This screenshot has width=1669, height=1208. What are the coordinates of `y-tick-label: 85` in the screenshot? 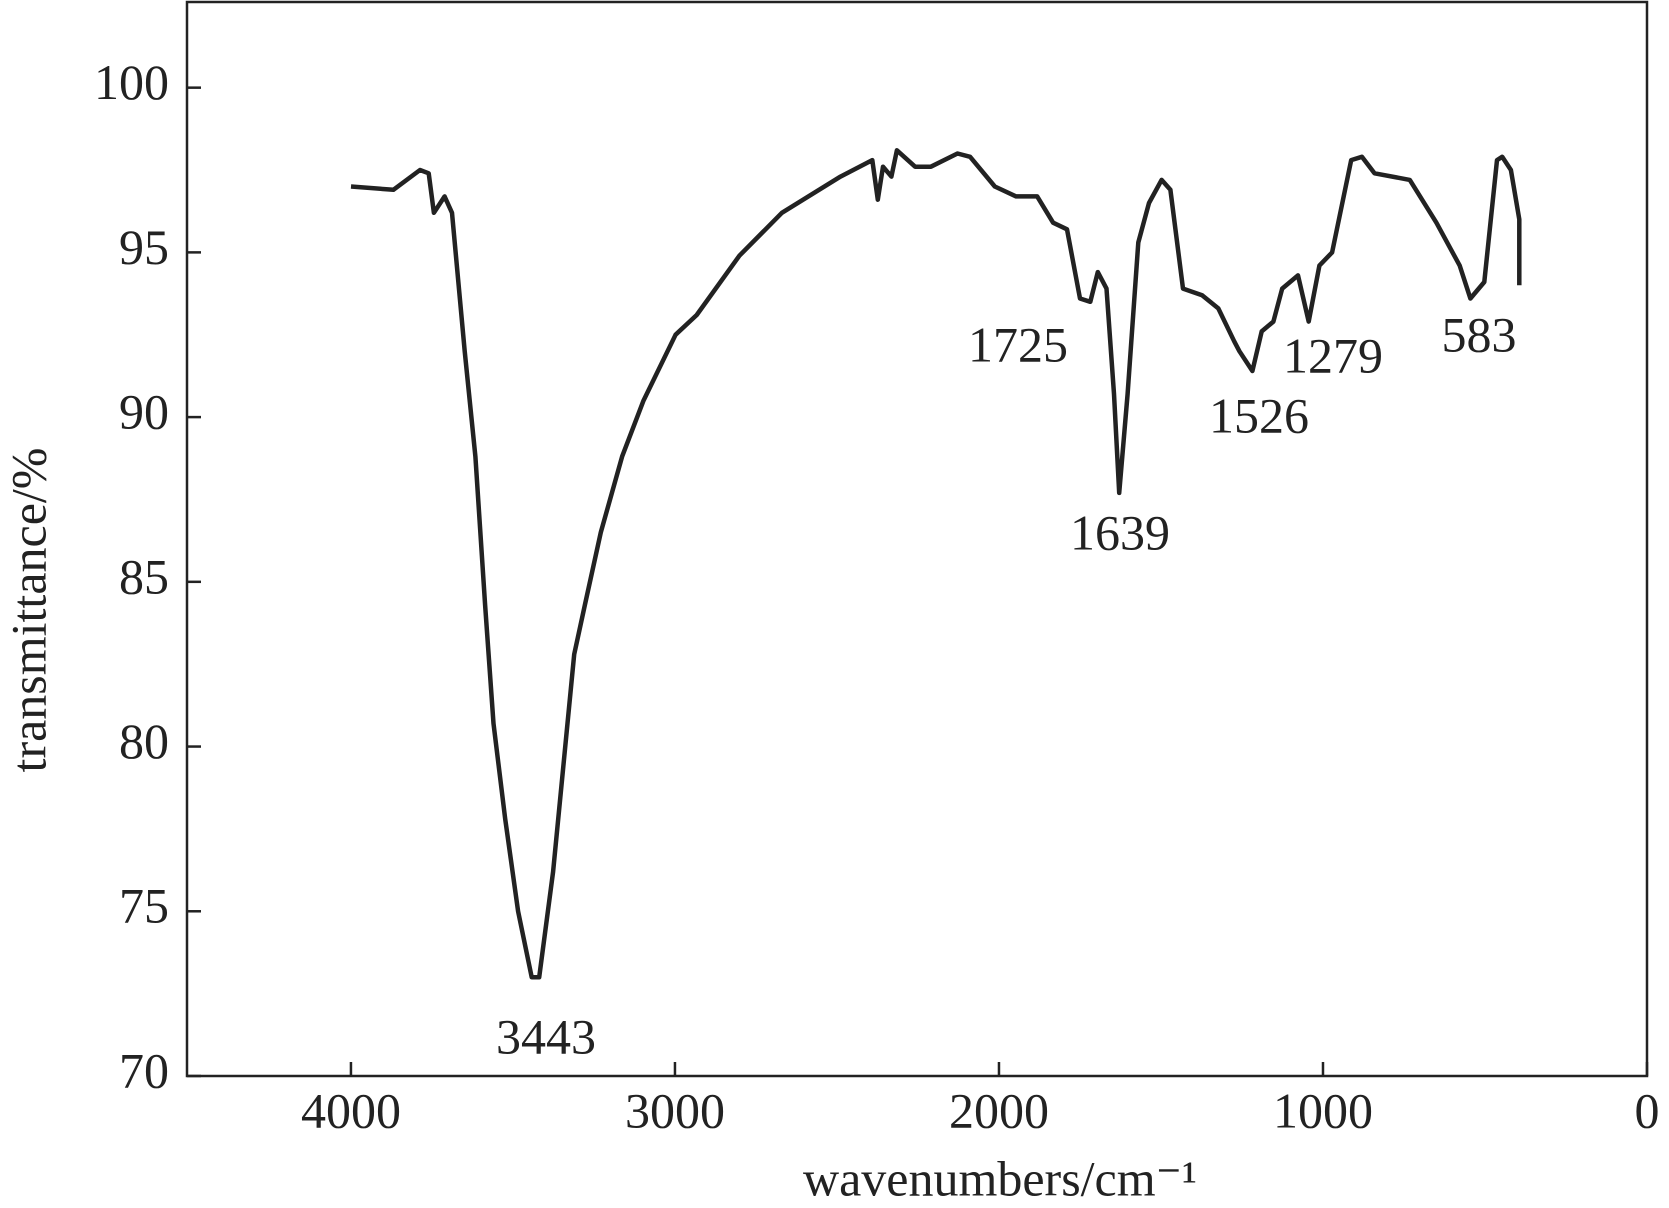 It's located at (144, 576).